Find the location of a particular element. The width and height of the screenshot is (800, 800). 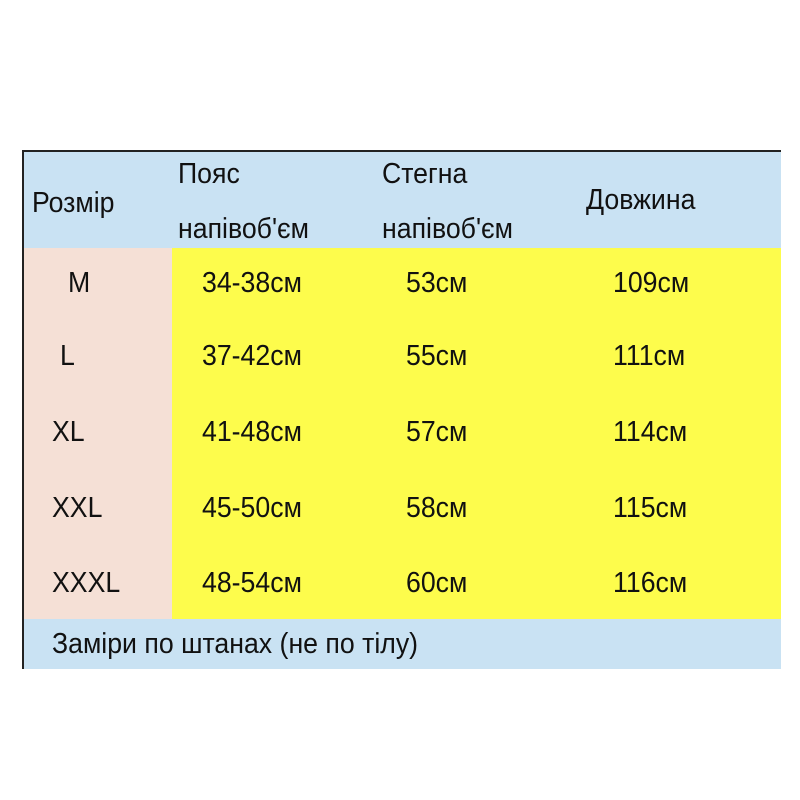

cell-value: XL is located at coordinates (68, 431).